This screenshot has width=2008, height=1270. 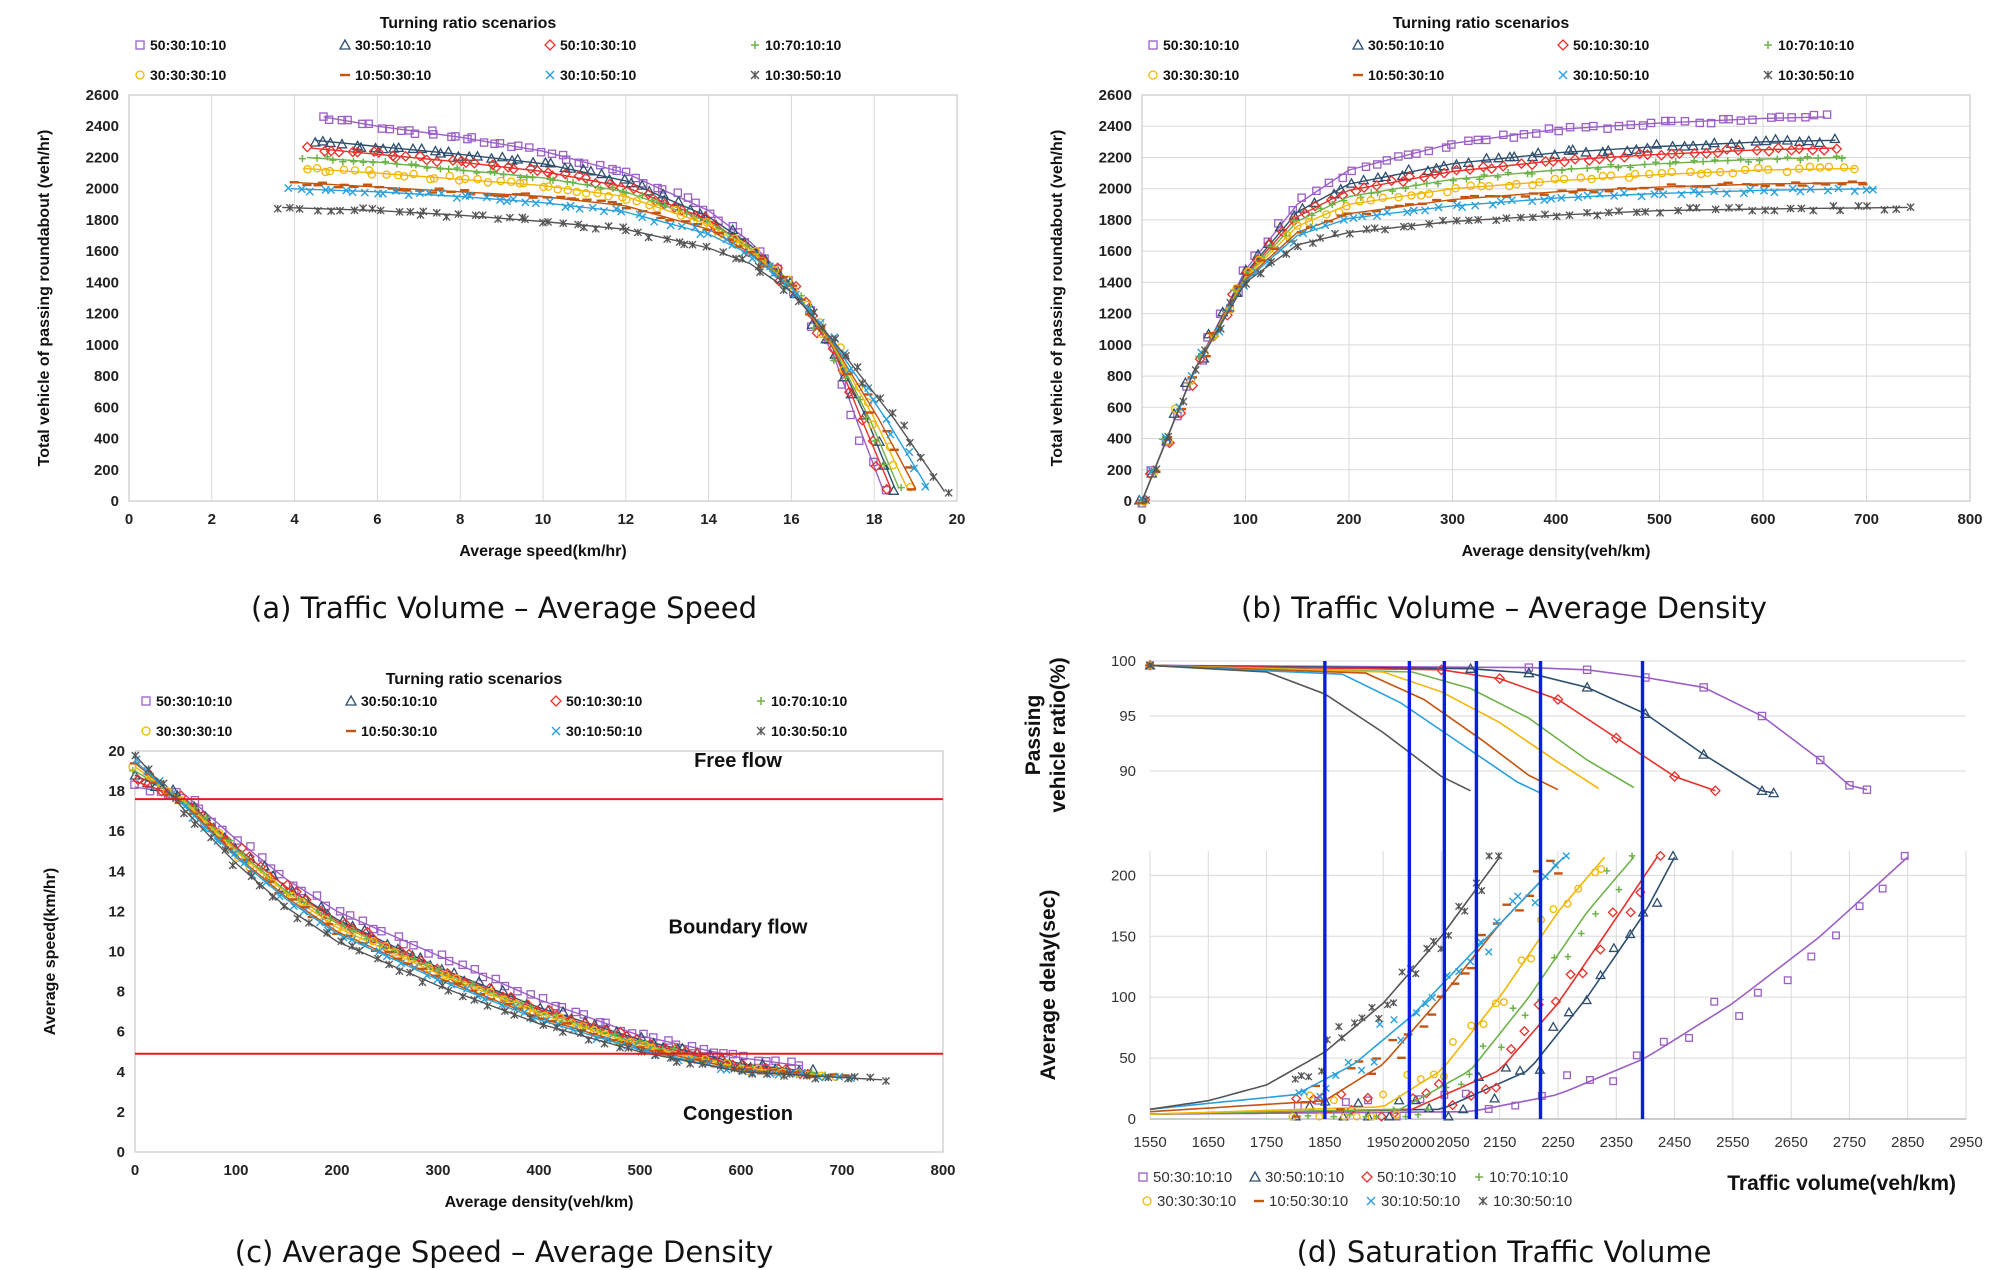 I want to click on x-tick-label: 300, so click(x=1452, y=519).